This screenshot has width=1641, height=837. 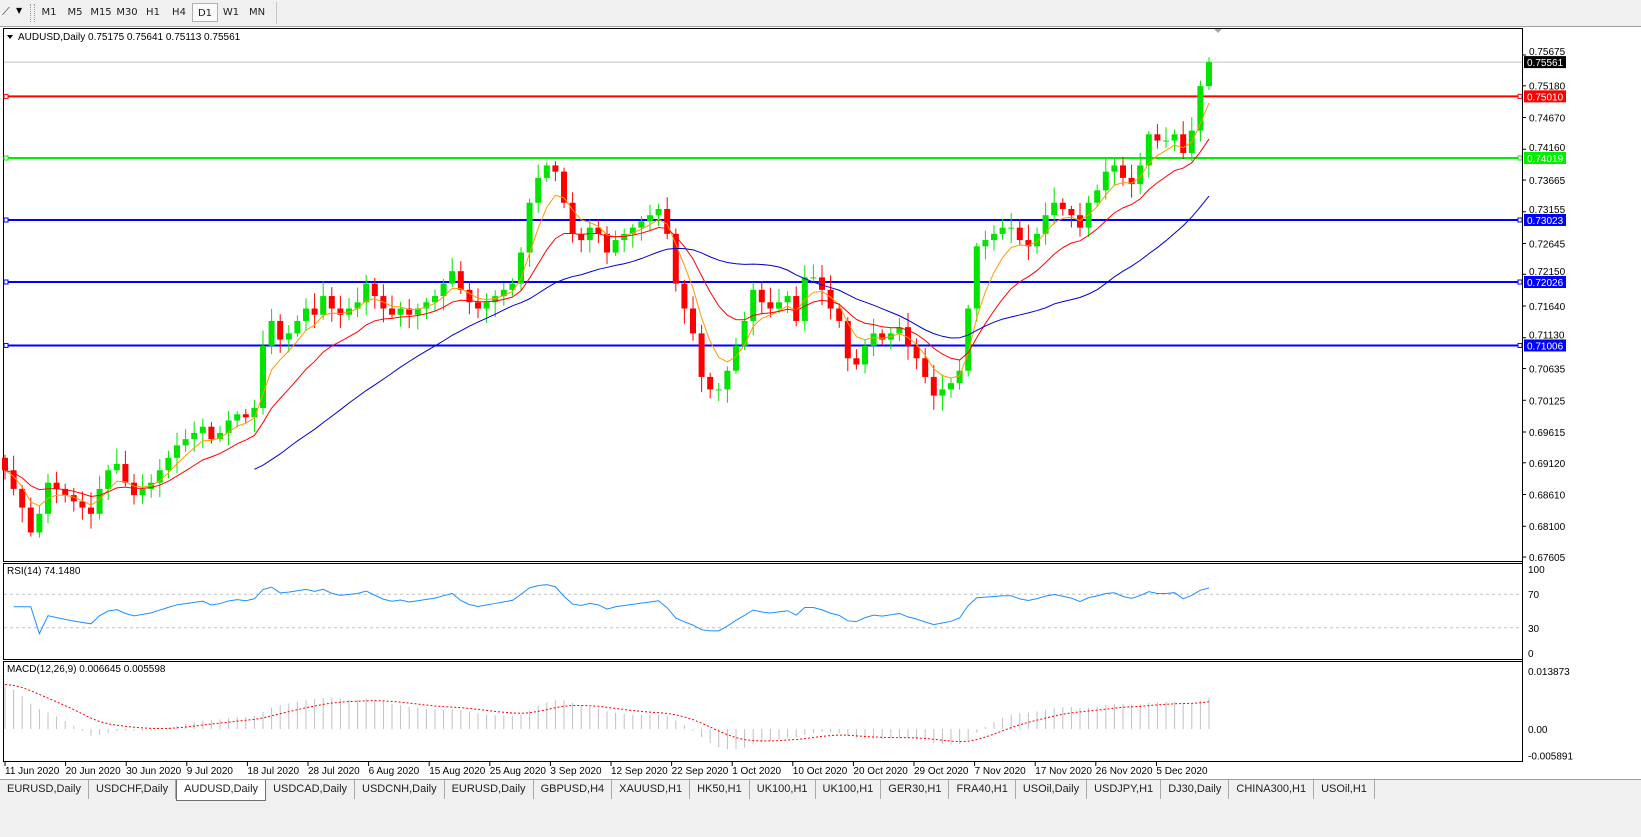 I want to click on level-price-label: 0.72026, so click(x=1545, y=283).